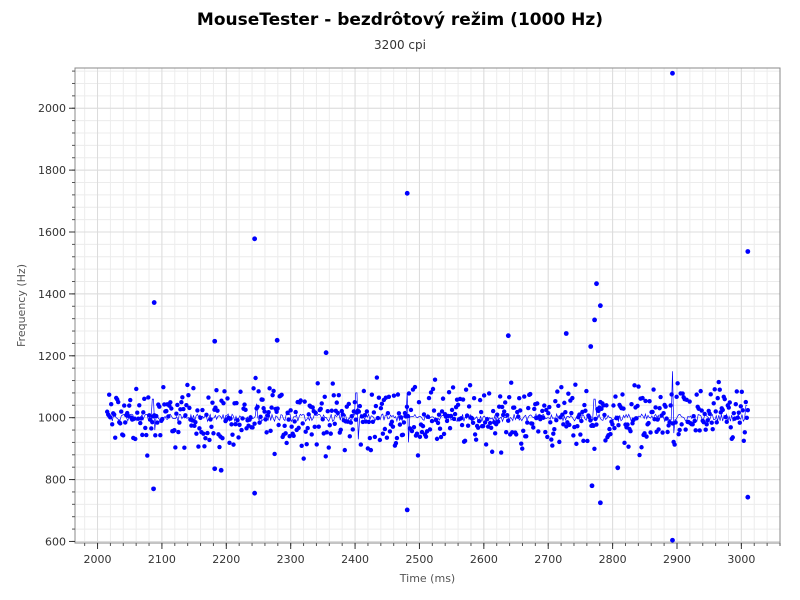 This screenshot has width=800, height=600. Describe the element at coordinates (52, 294) in the screenshot. I see `y-tick-label: 1400` at that location.